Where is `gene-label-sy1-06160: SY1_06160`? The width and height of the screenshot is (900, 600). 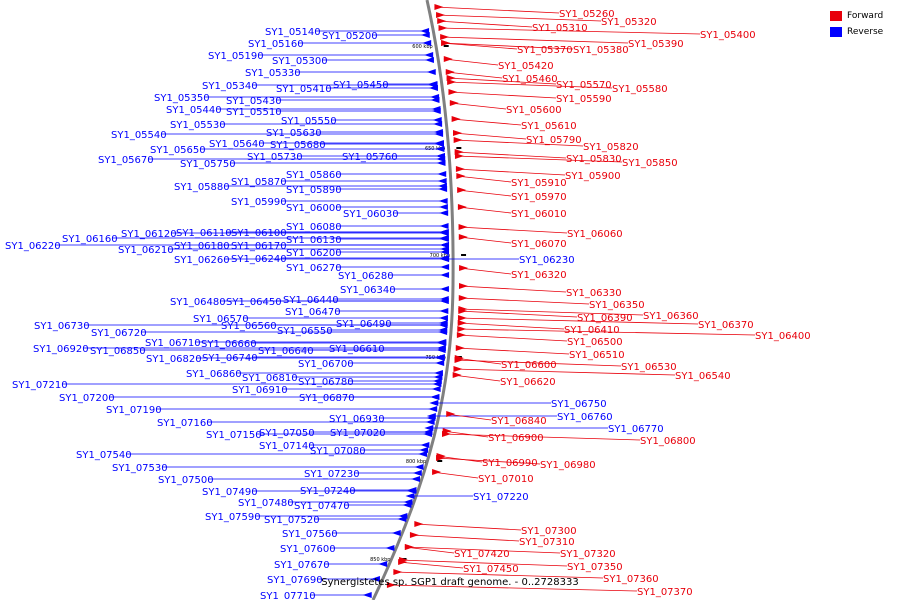 gene-label-sy1-06160: SY1_06160 is located at coordinates (90, 239).